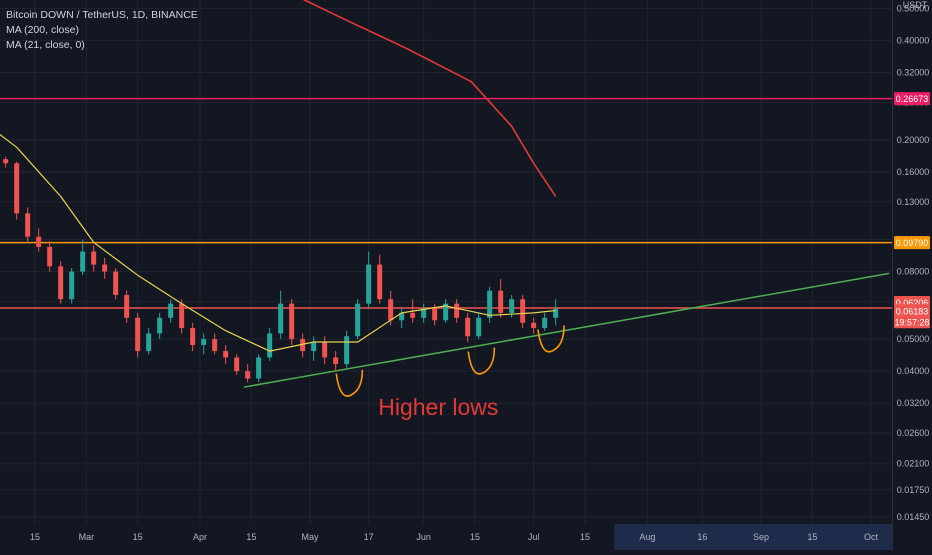  I want to click on x-tick-label: Sep, so click(761, 537).